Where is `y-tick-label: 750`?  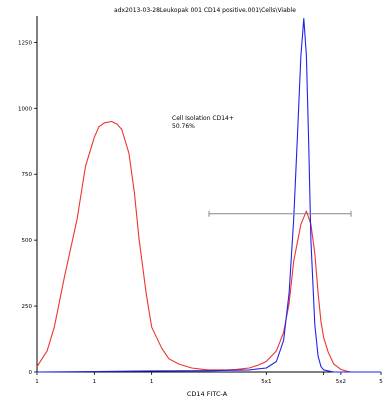
y-tick-label: 750 is located at coordinates (27, 175).